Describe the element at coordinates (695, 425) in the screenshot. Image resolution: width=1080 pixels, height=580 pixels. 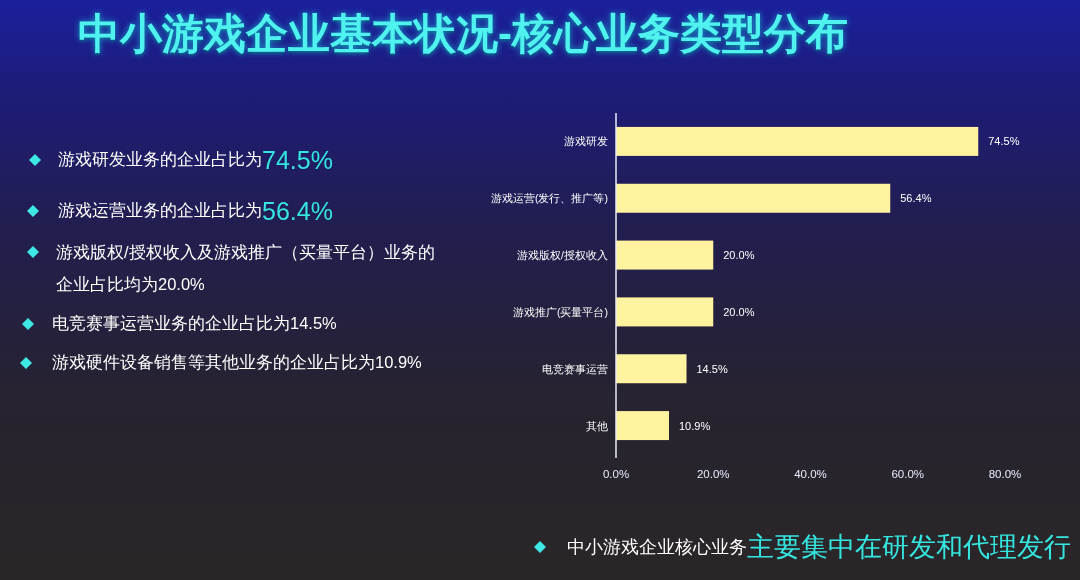
I see `value-label: 10.9%` at that location.